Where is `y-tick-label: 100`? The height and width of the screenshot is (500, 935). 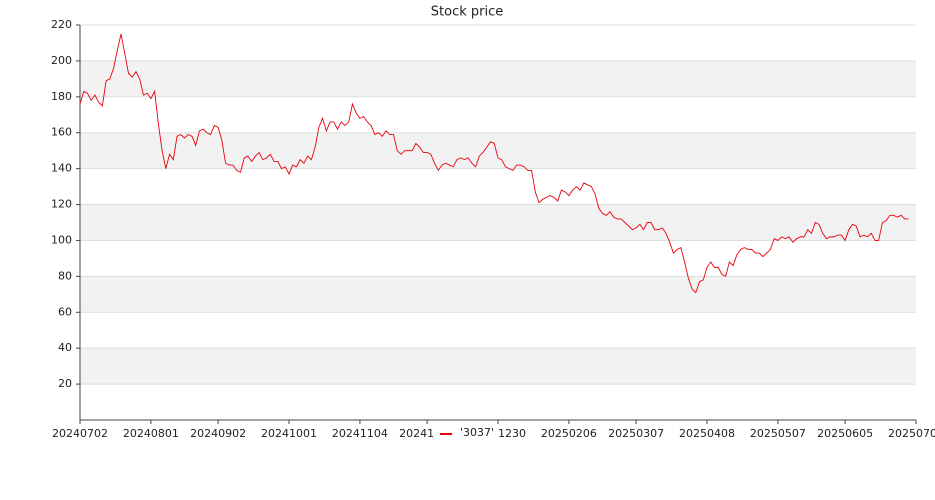
y-tick-label: 100 is located at coordinates (61, 239).